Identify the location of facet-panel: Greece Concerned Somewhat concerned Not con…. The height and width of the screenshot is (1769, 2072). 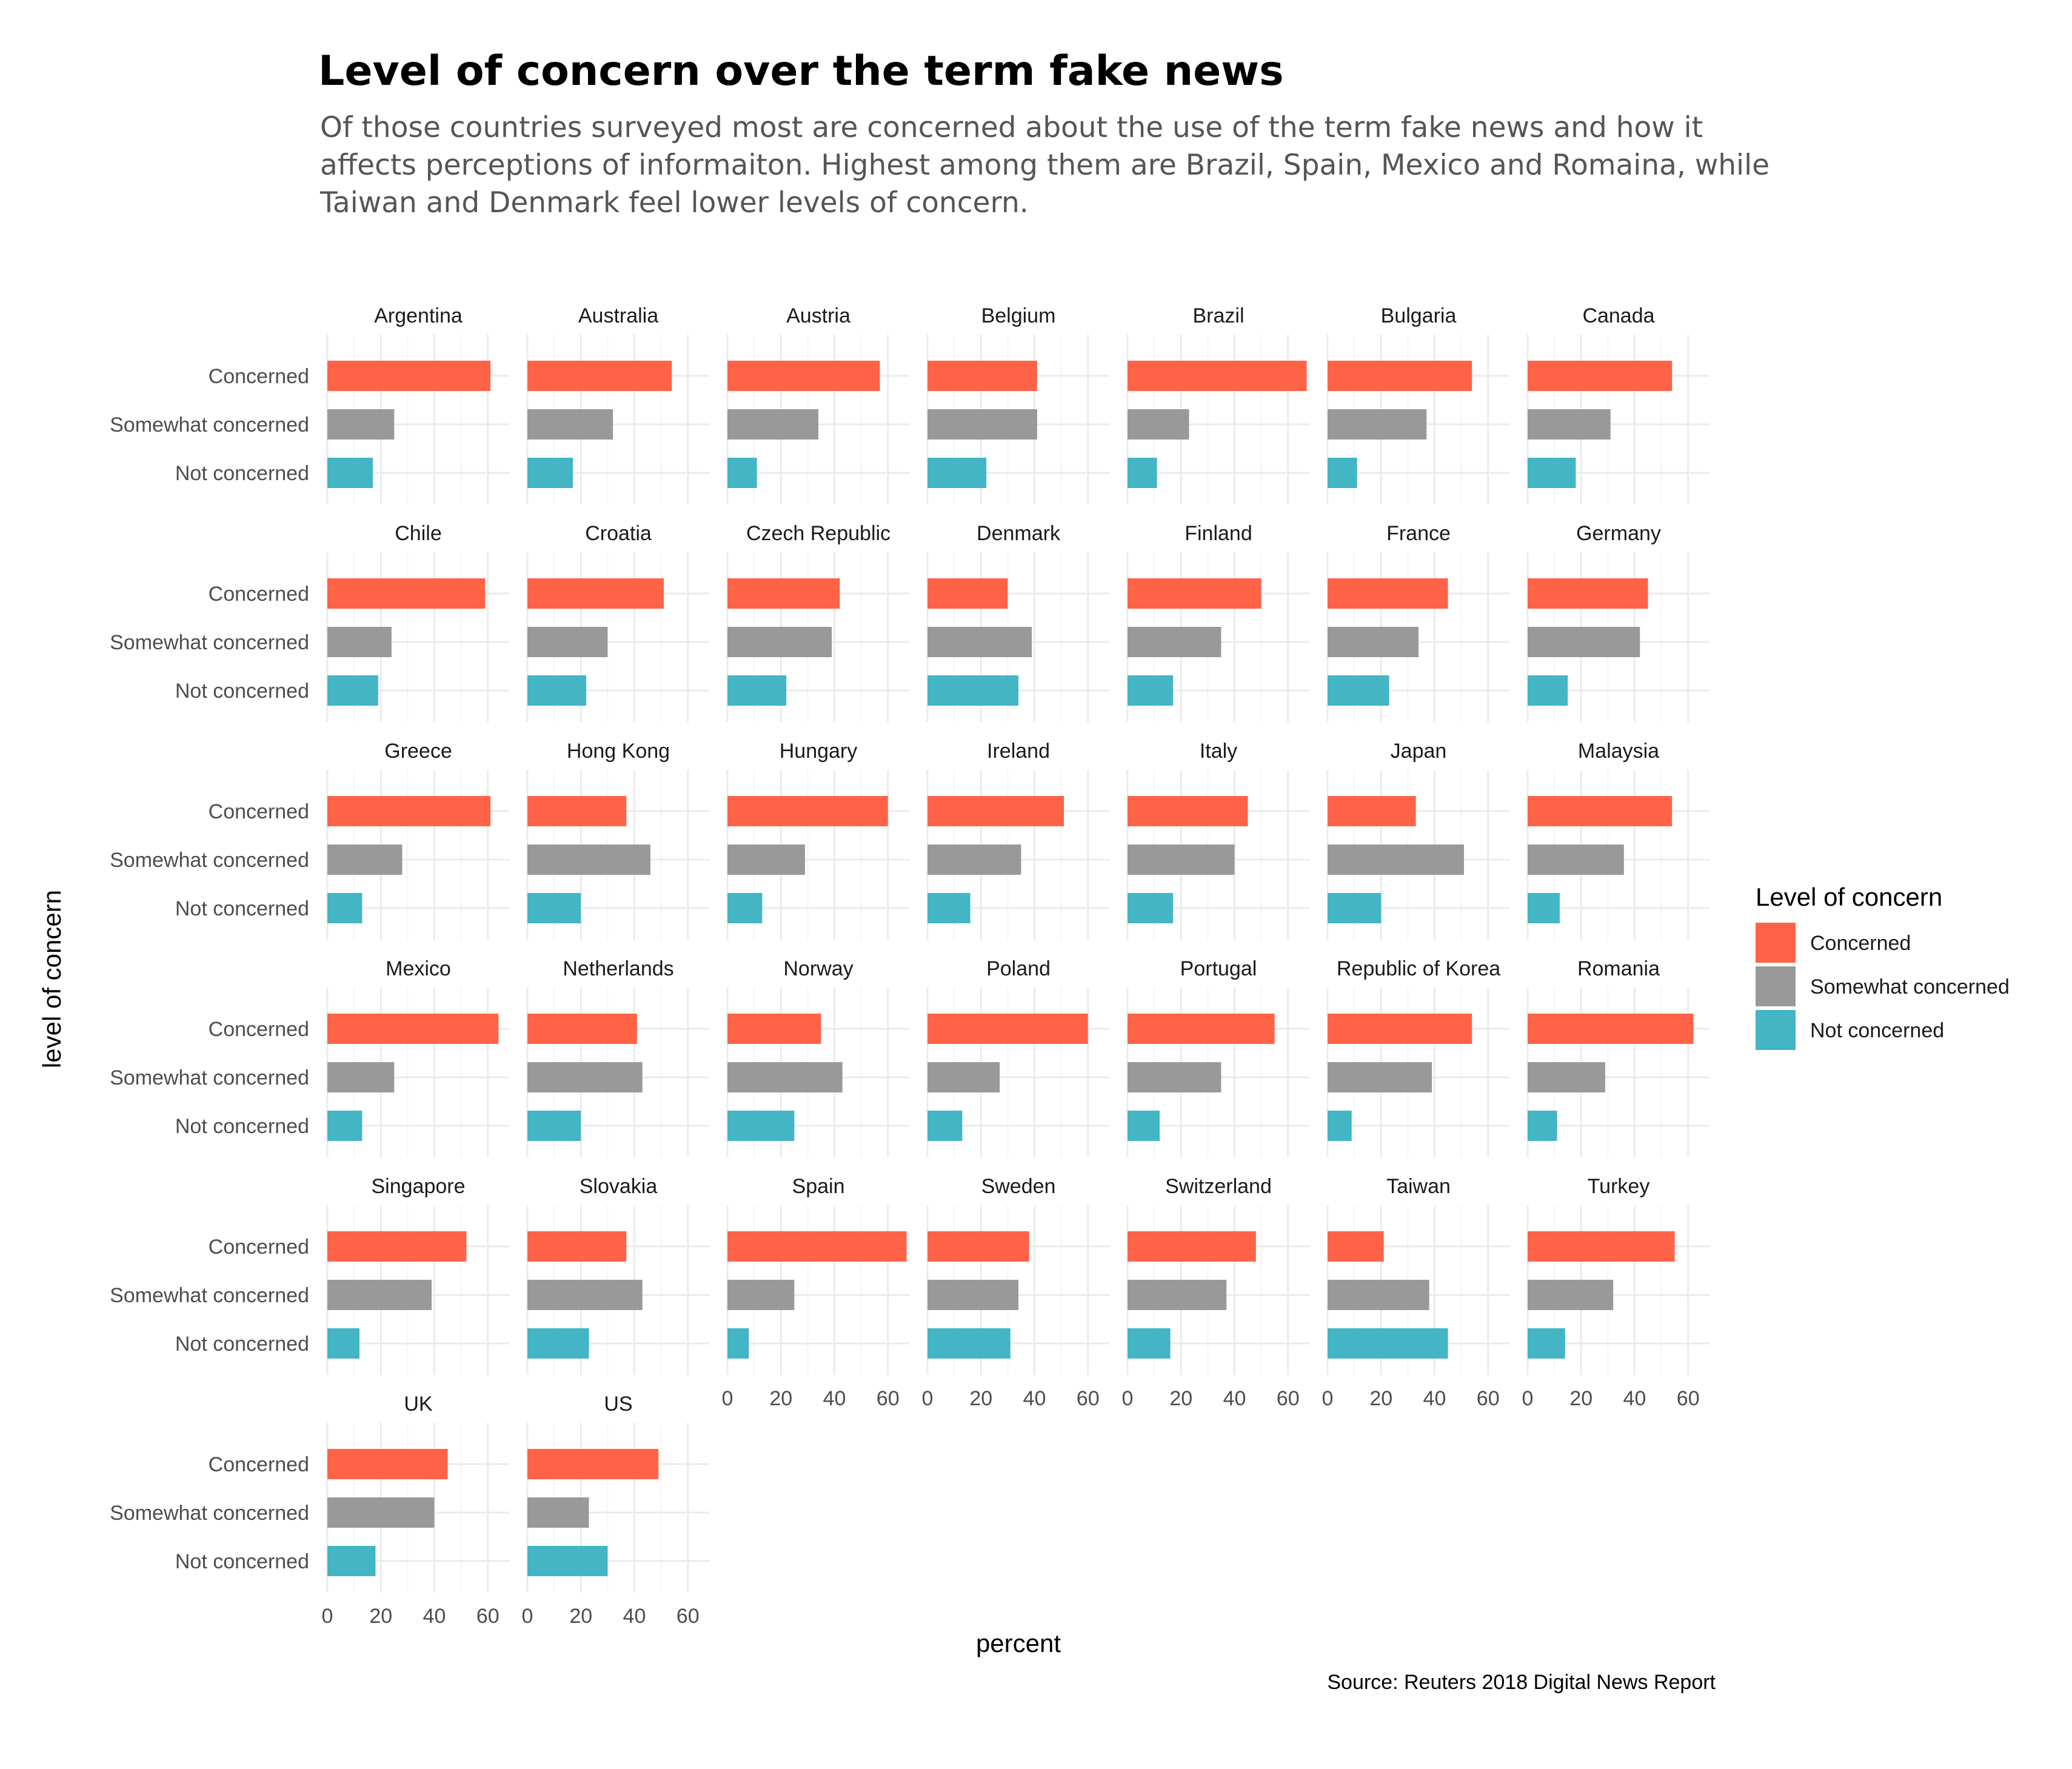
(309, 840).